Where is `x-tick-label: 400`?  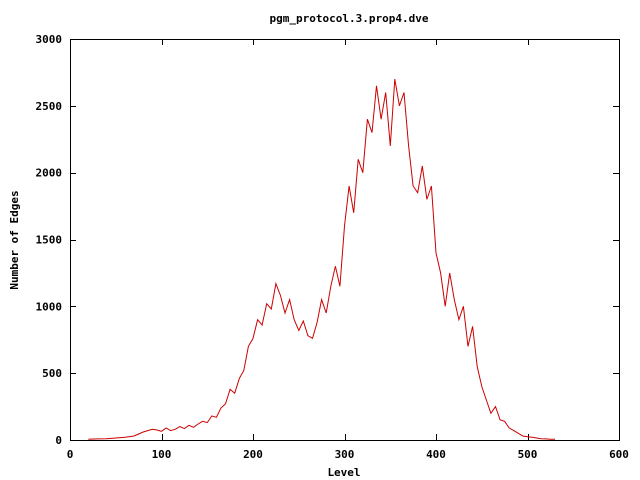
x-tick-label: 400 is located at coordinates (436, 454).